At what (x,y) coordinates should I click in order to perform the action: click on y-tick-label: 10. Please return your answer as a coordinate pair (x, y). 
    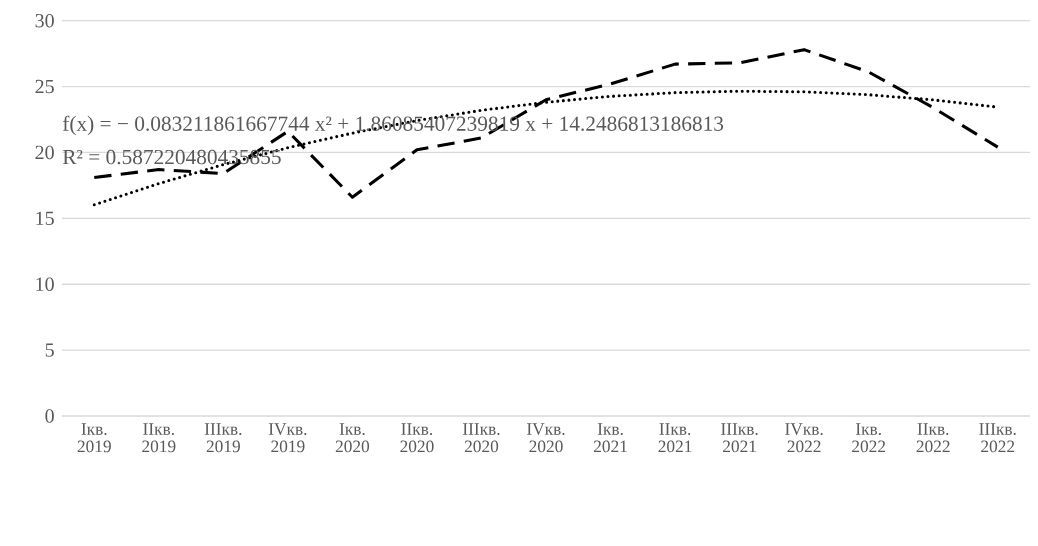
    Looking at the image, I should click on (45, 284).